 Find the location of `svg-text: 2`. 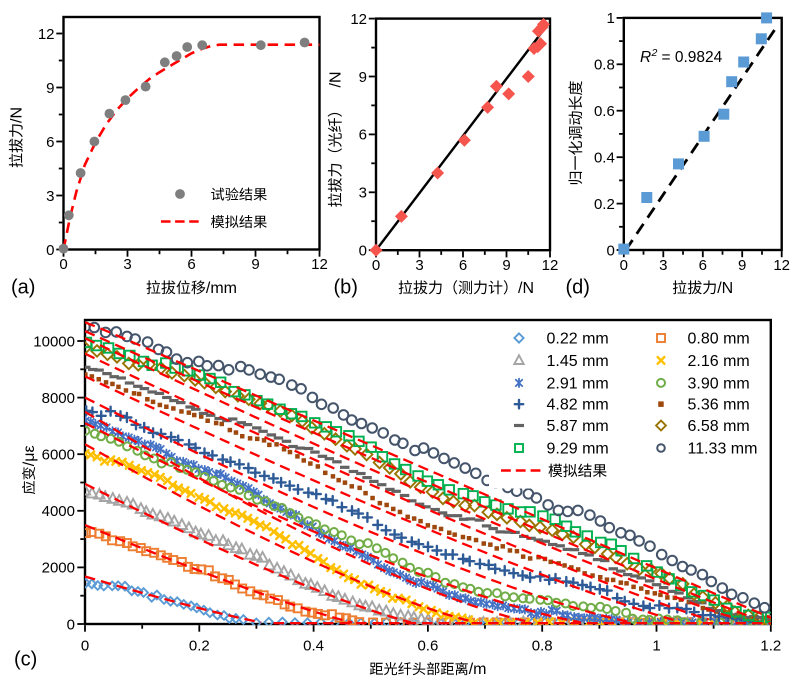

svg-text: 2 is located at coordinates (654, 53).